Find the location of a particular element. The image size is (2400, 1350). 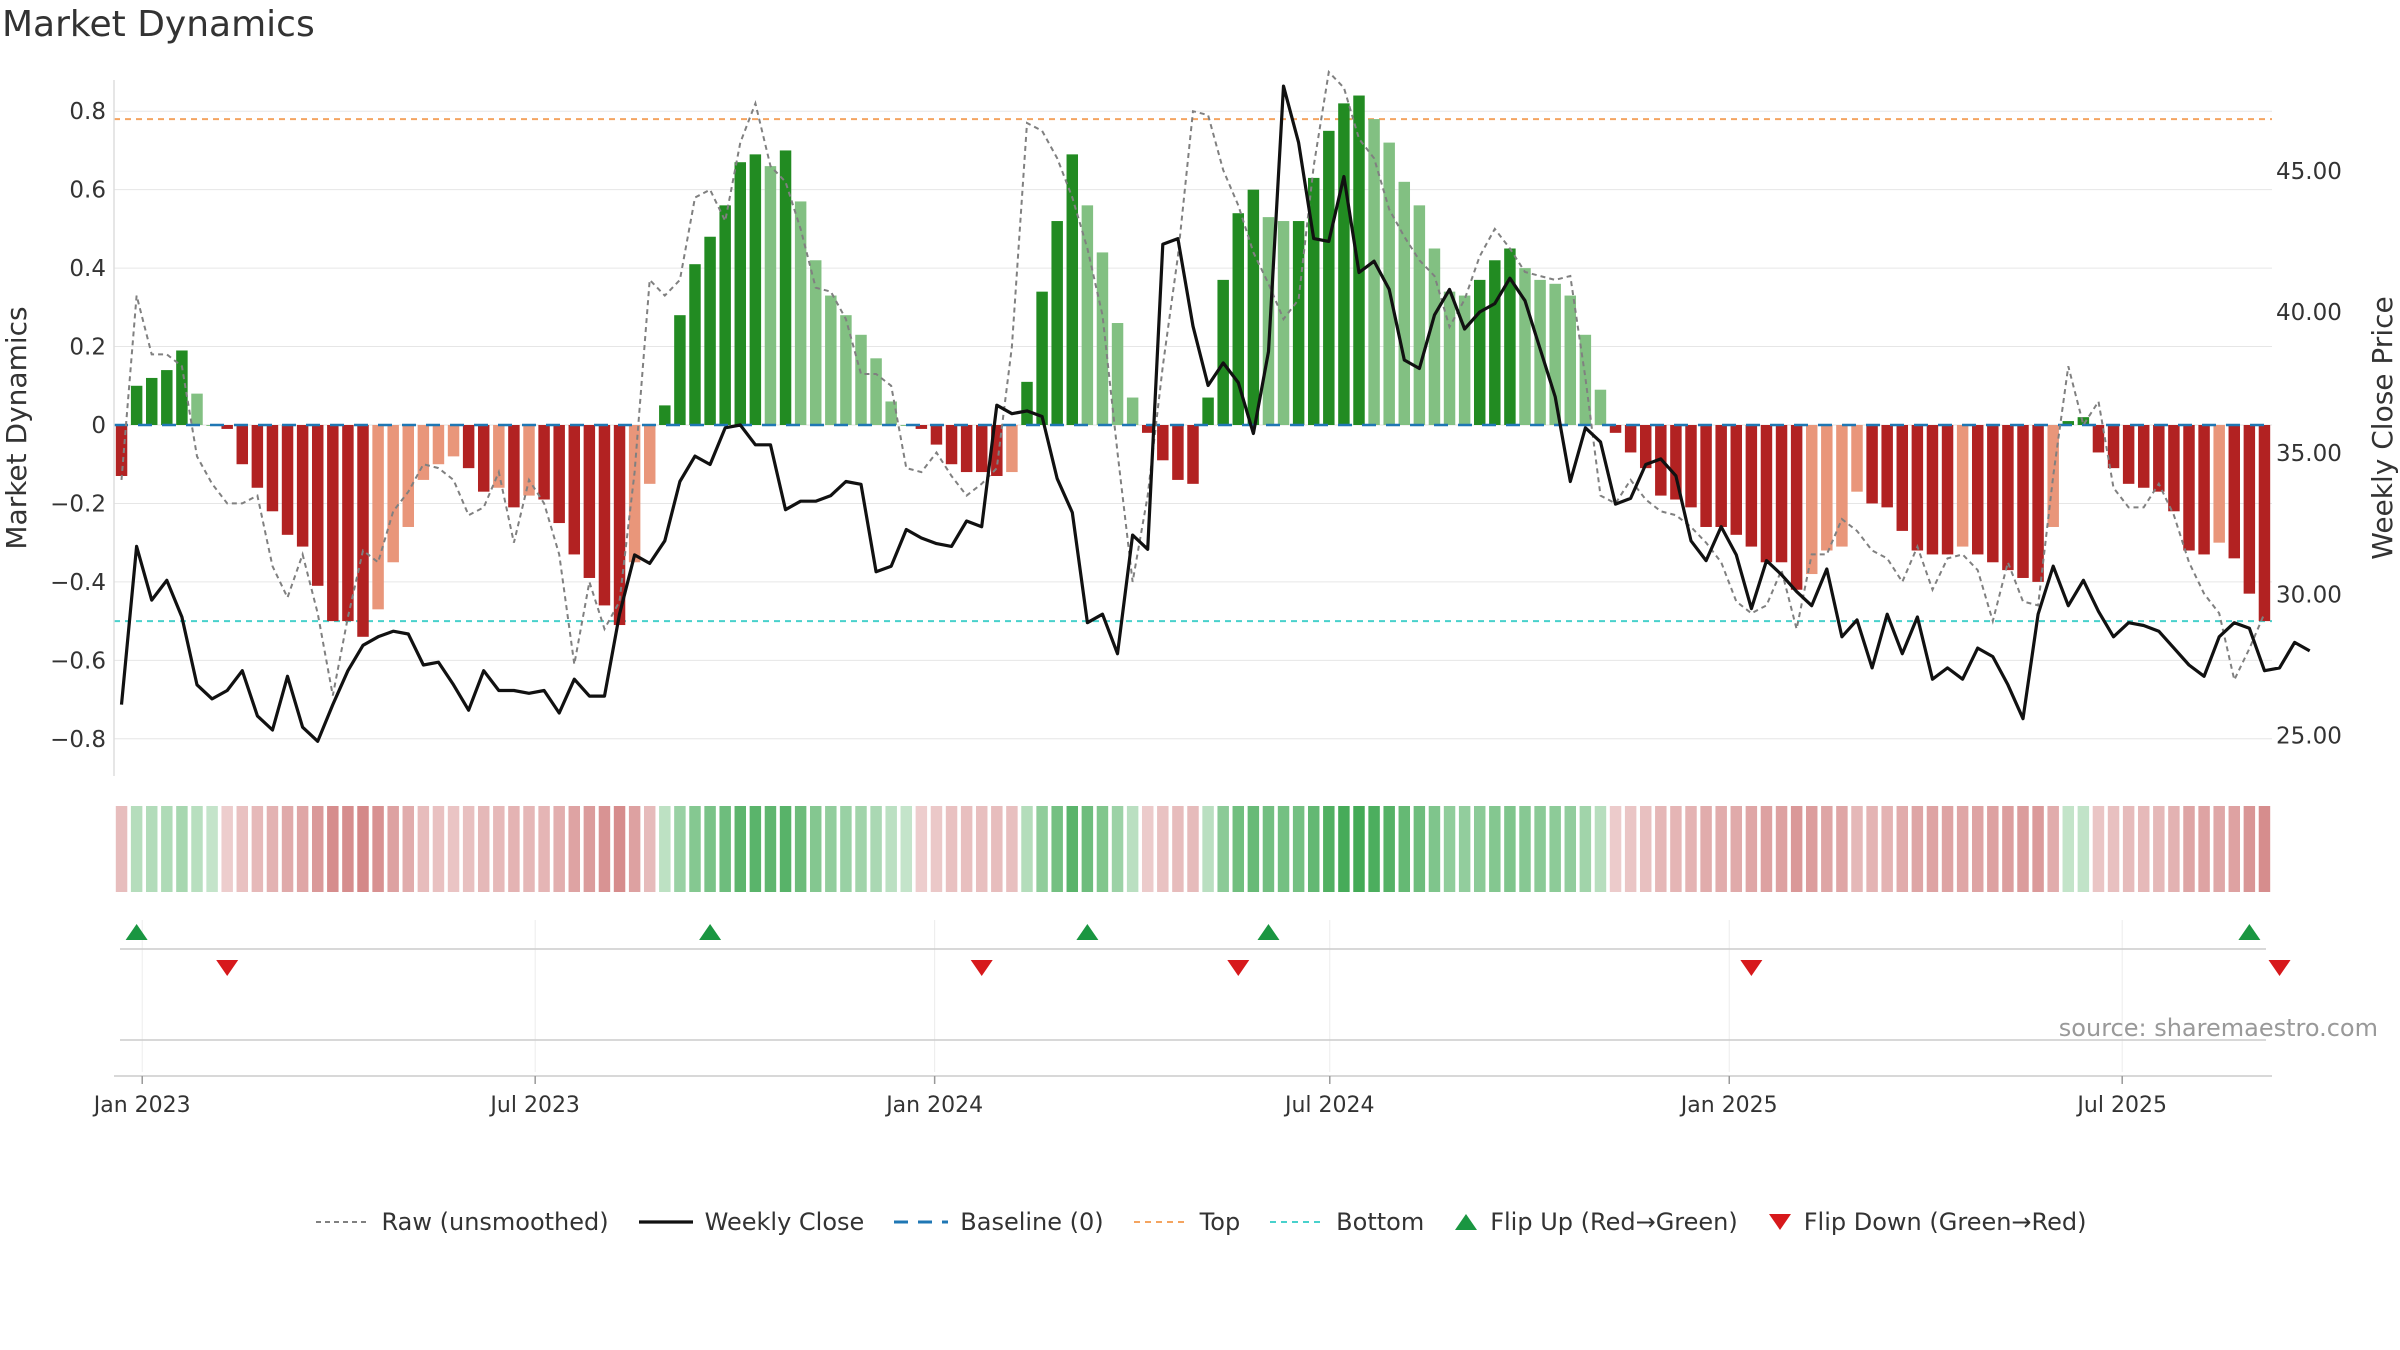

flip-down-legend-swatch is located at coordinates (1779, 1222).